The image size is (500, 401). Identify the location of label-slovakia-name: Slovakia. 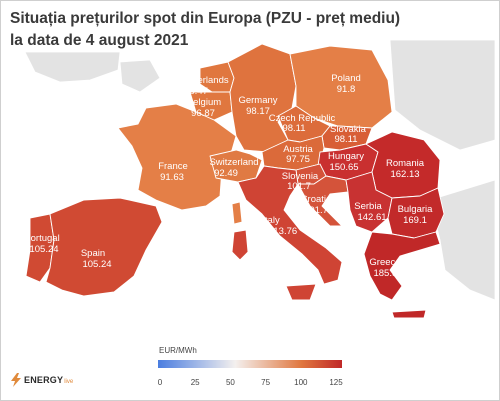
(348, 129).